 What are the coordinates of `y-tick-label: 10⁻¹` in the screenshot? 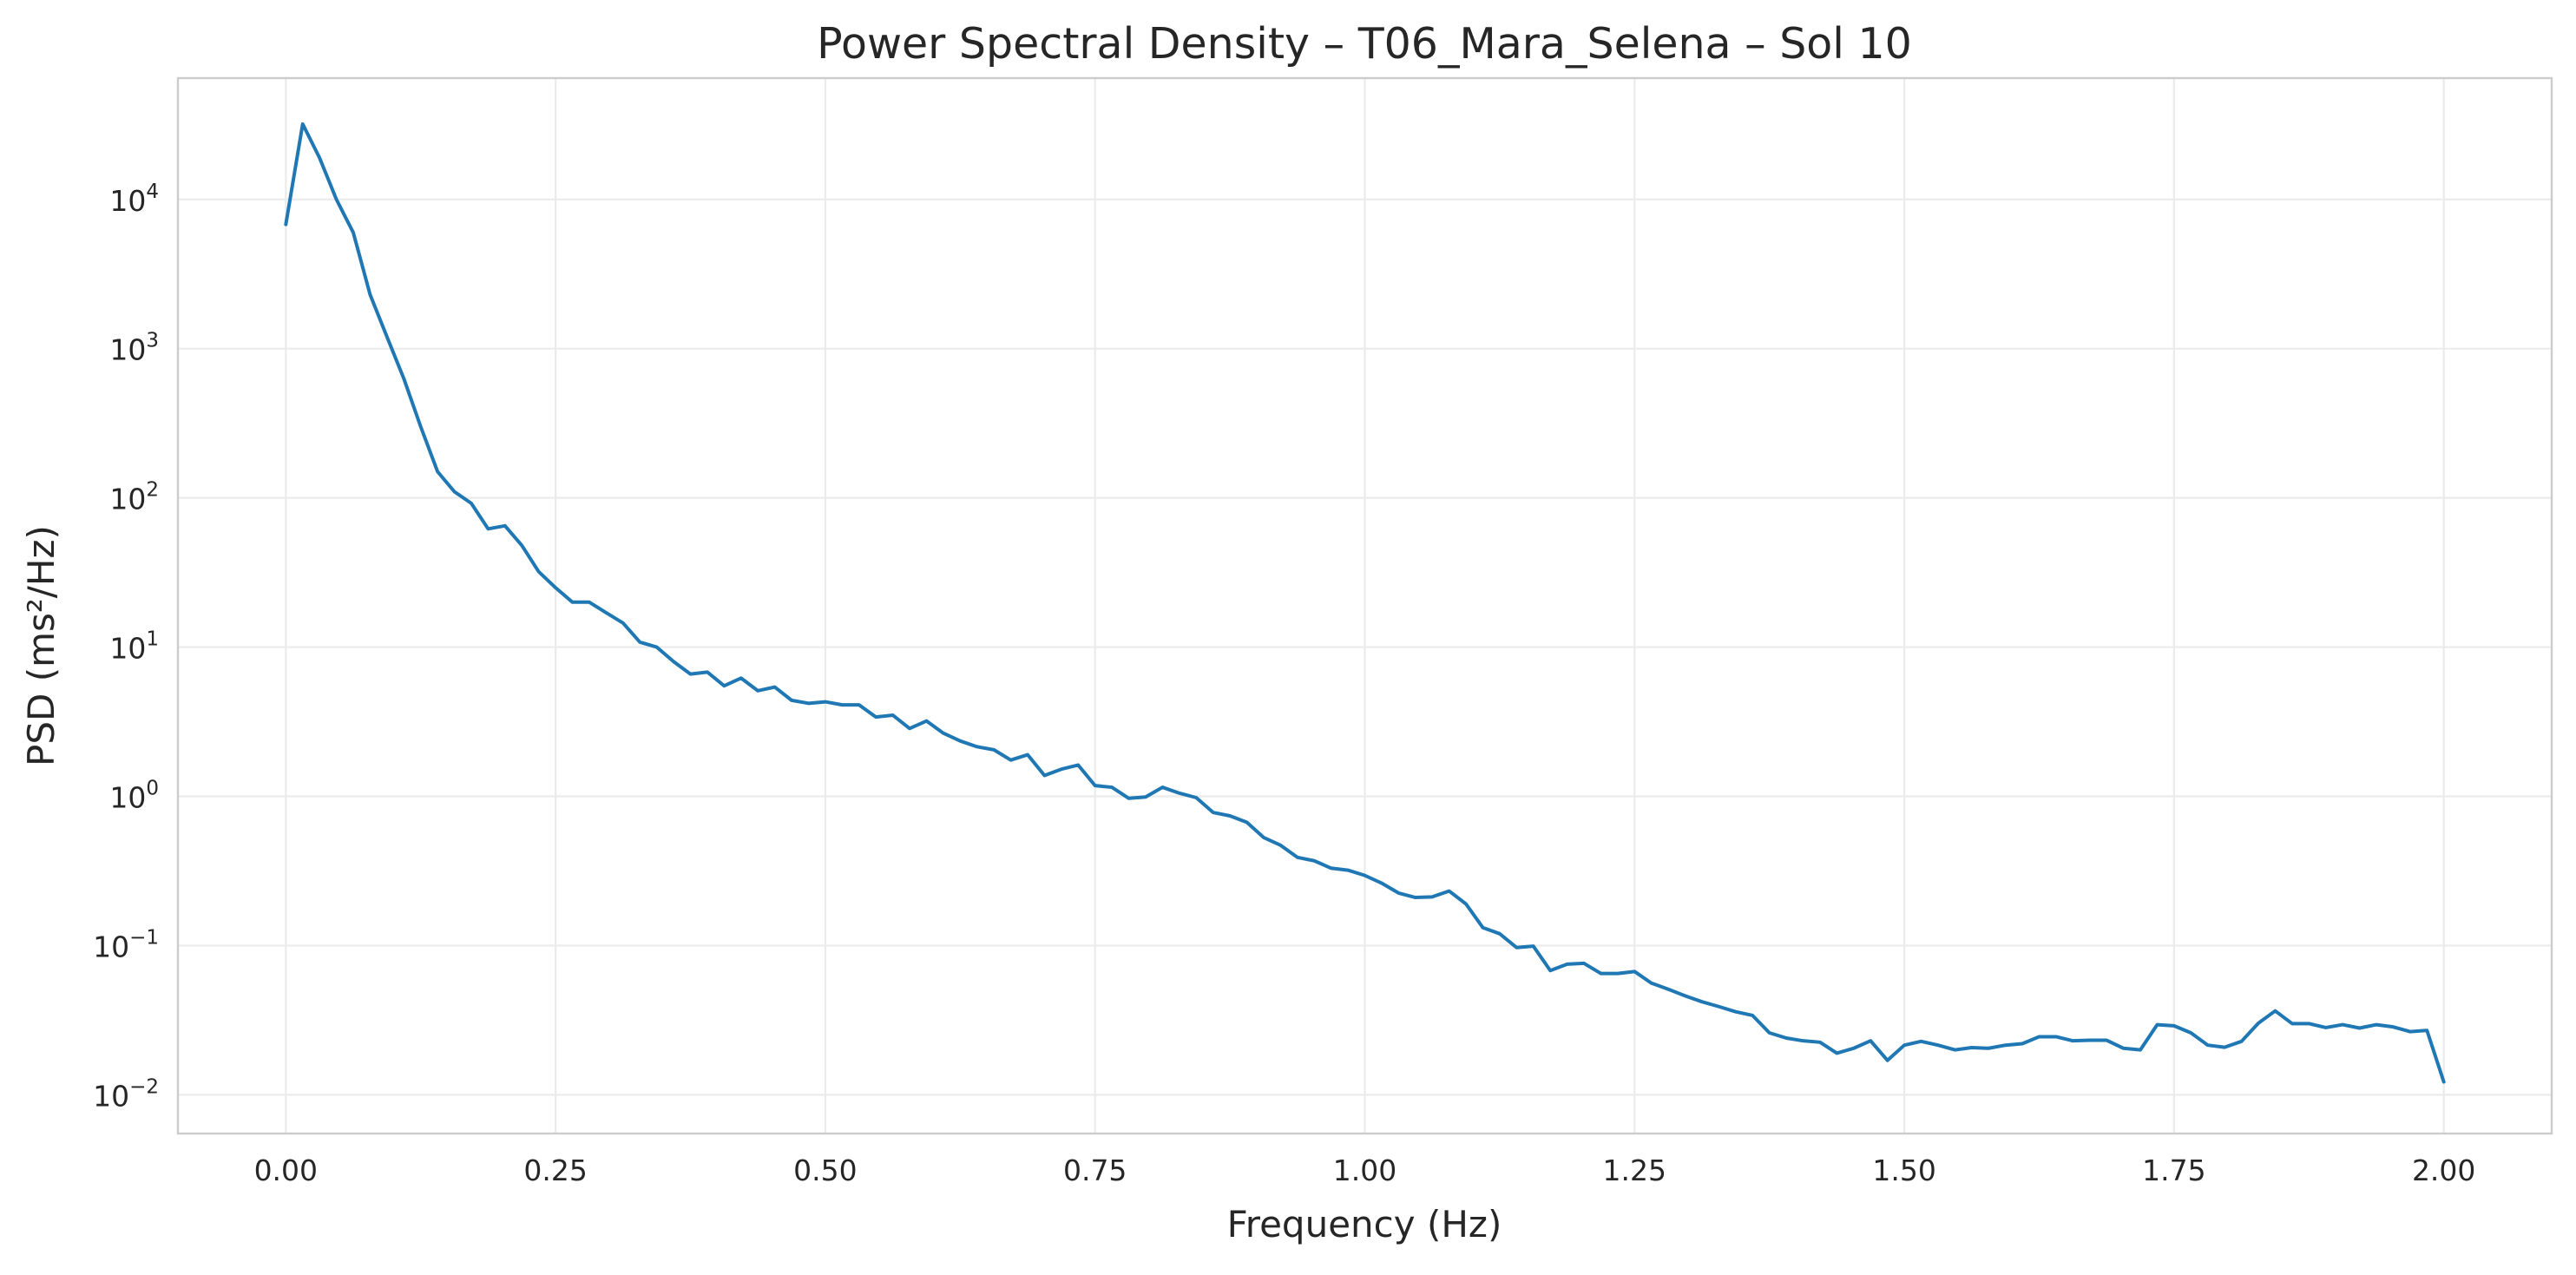 It's located at (126, 944).